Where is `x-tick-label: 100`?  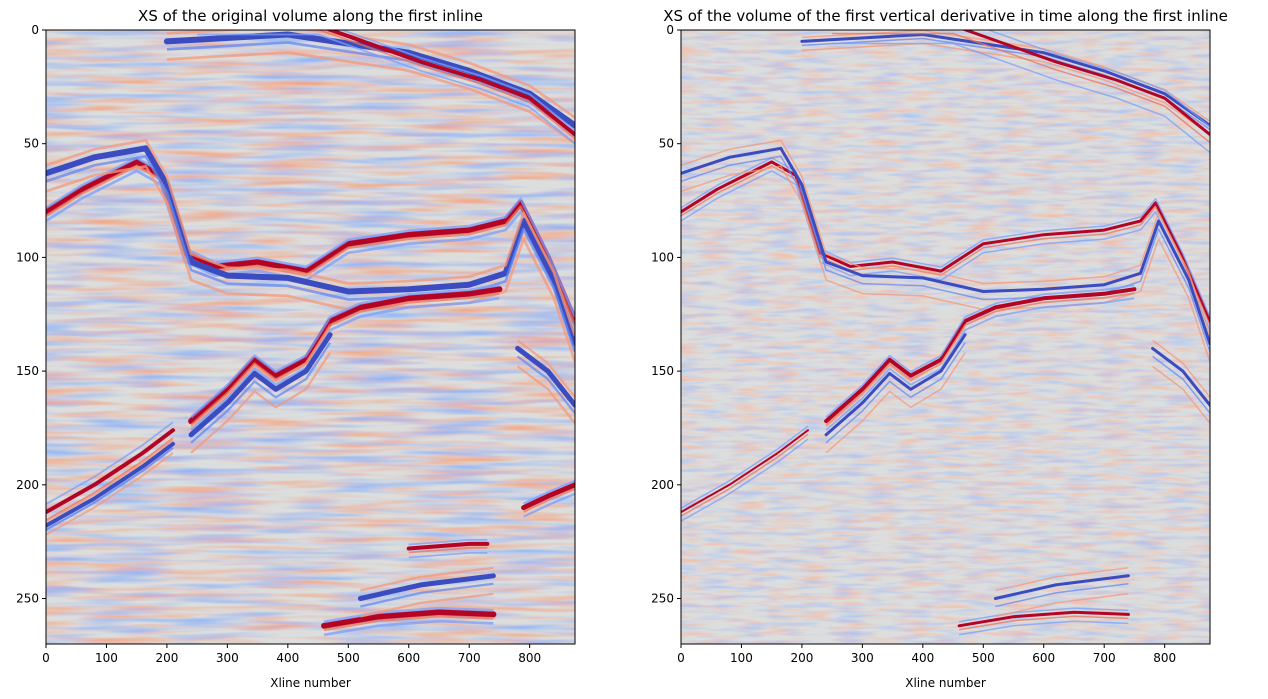 x-tick-label: 100 is located at coordinates (106, 658).